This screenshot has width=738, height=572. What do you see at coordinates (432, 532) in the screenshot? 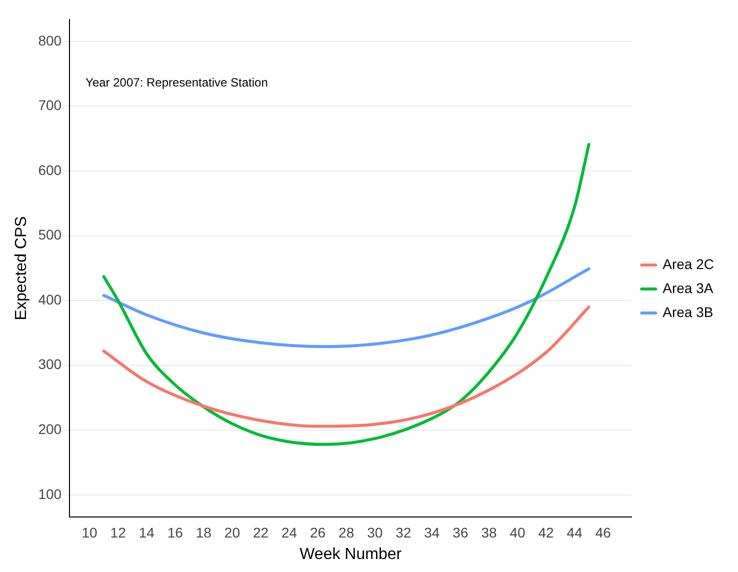
I see `x-tick-label: 34` at bounding box center [432, 532].